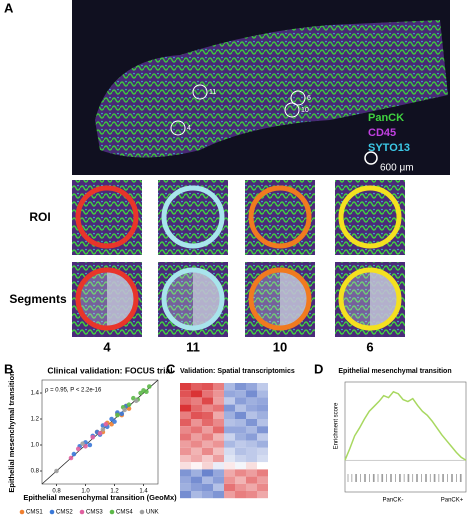  I want to click on legend-label: CMS4, so click(124, 513).